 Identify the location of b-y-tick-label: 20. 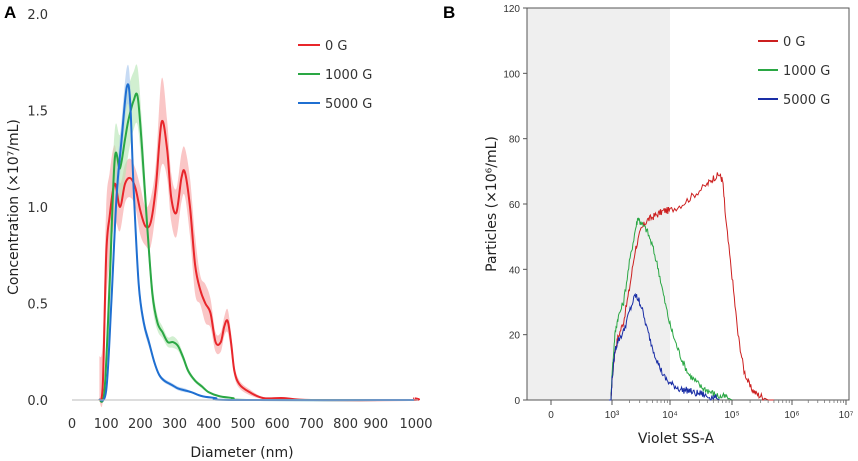
(515, 336).